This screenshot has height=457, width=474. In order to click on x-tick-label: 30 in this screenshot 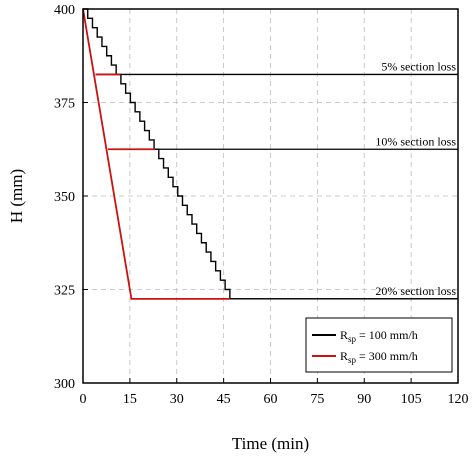, I will do `click(177, 399)`.